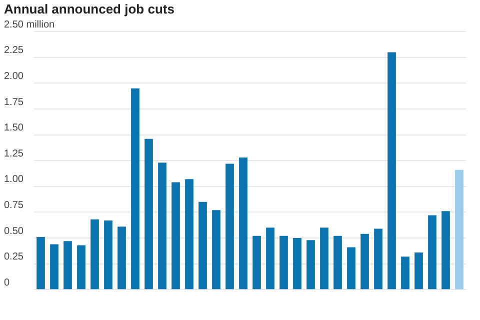 This screenshot has height=320, width=480. I want to click on y-tick-label: 2.25, so click(14, 50).